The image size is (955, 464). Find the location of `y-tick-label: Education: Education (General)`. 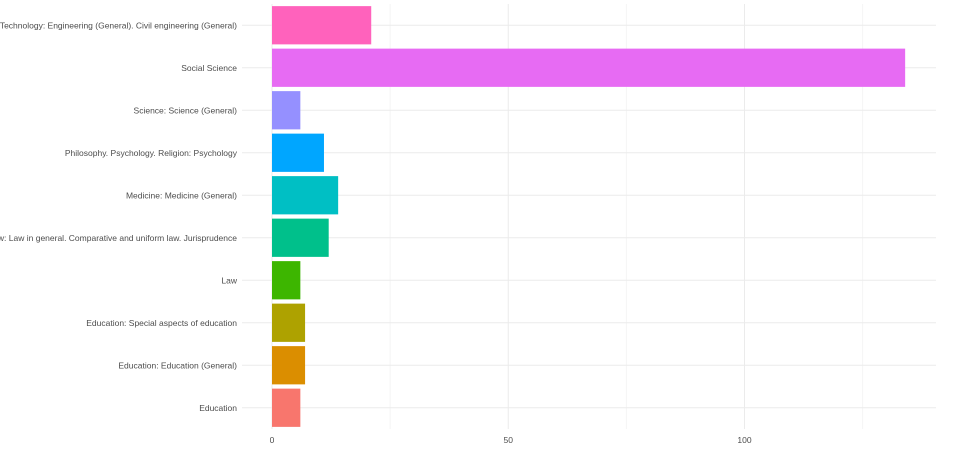

y-tick-label: Education: Education (General) is located at coordinates (177, 365).